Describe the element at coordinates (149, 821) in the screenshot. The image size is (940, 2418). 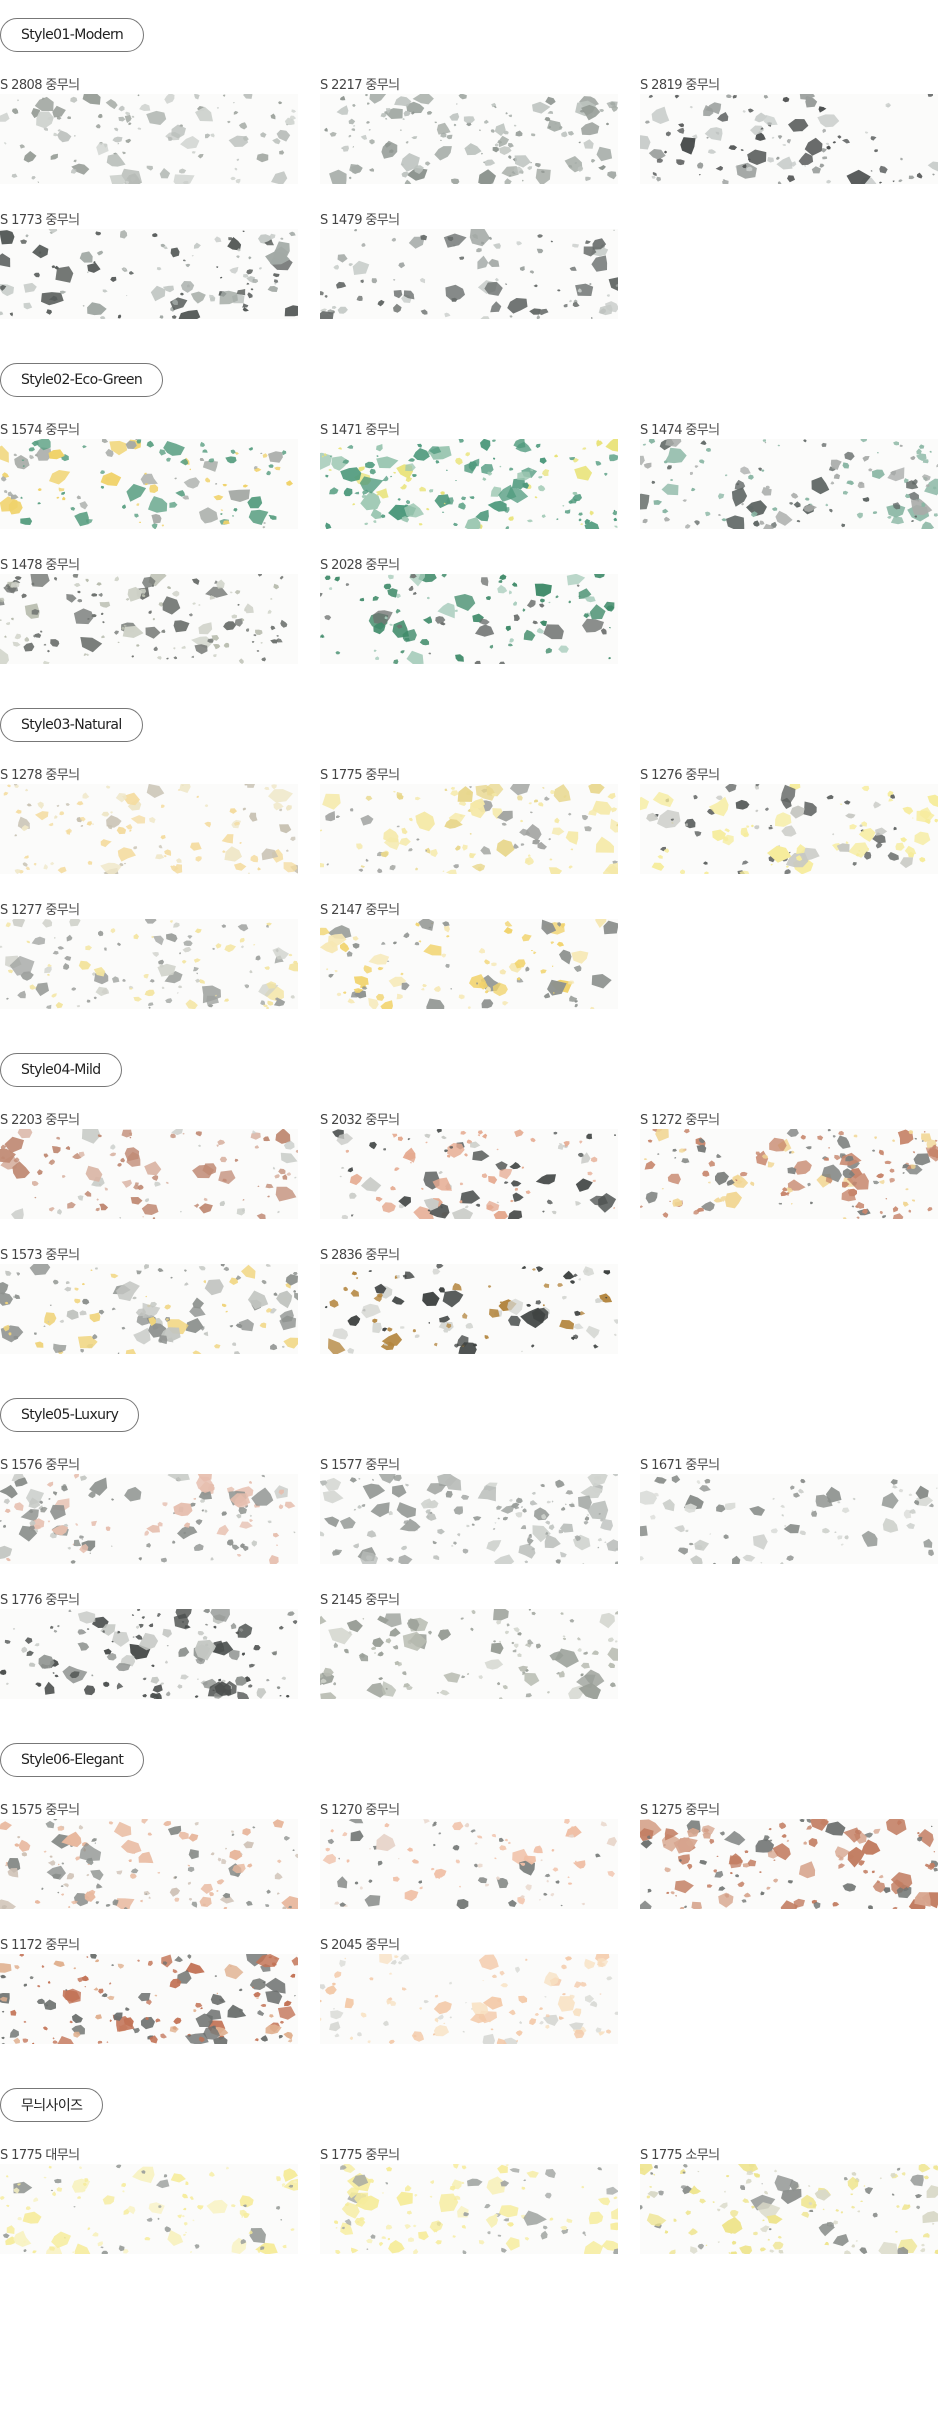
I see `pattern-swatch: S 1278 중무늬` at that location.